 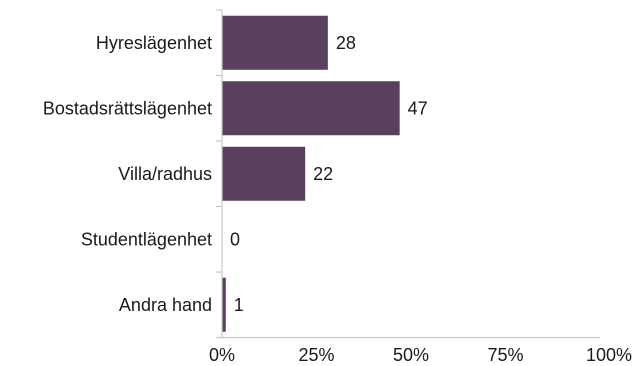 I want to click on x-axis-ticks: 0% 25% 50% 75% 100%, so click(x=420, y=355).